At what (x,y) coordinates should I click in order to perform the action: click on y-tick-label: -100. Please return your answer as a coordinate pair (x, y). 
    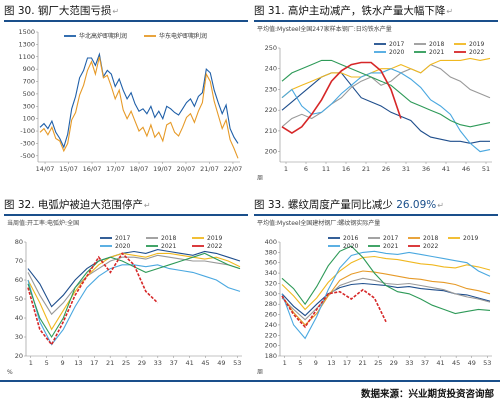
    Looking at the image, I should click on (27, 131).